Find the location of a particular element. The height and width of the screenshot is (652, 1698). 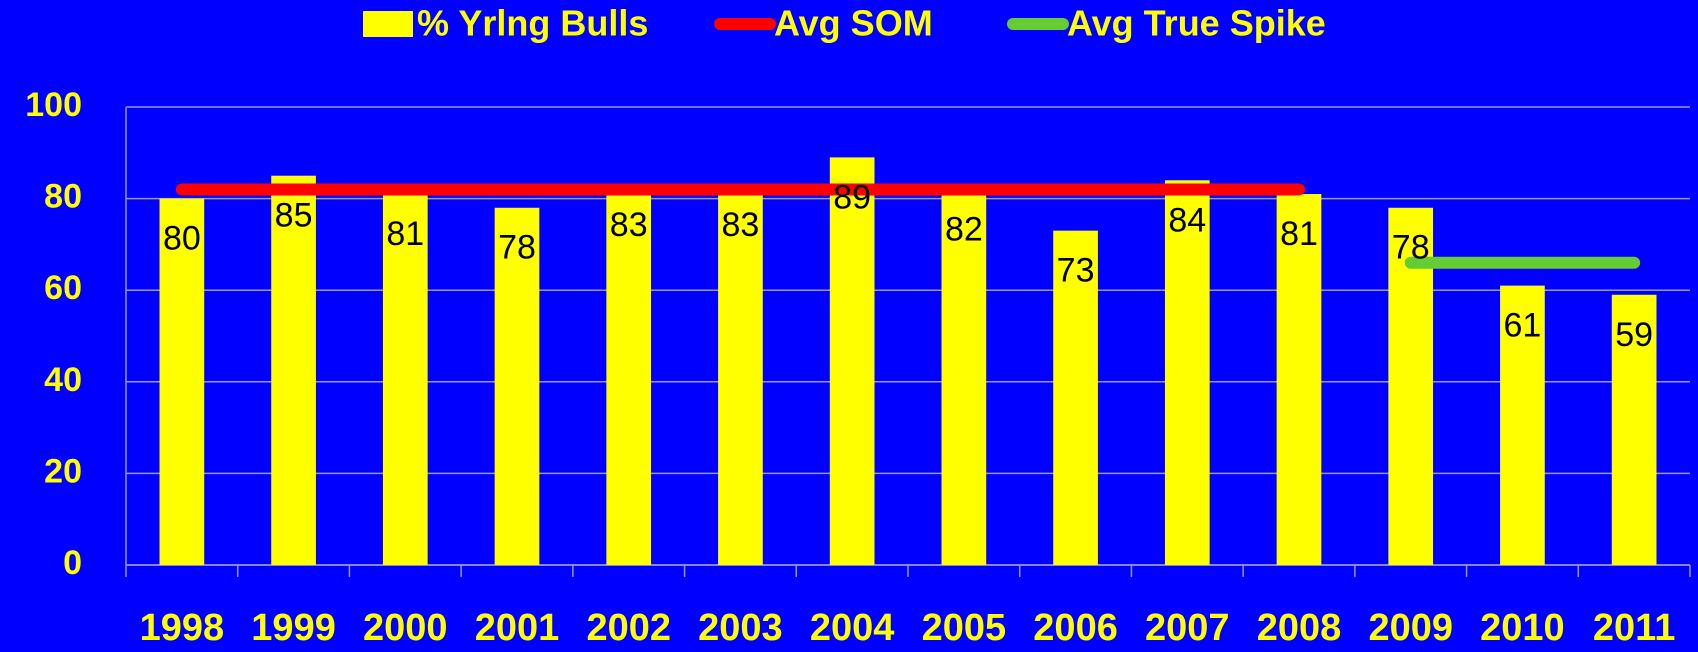

y-tick-label: 0 is located at coordinates (72, 563).